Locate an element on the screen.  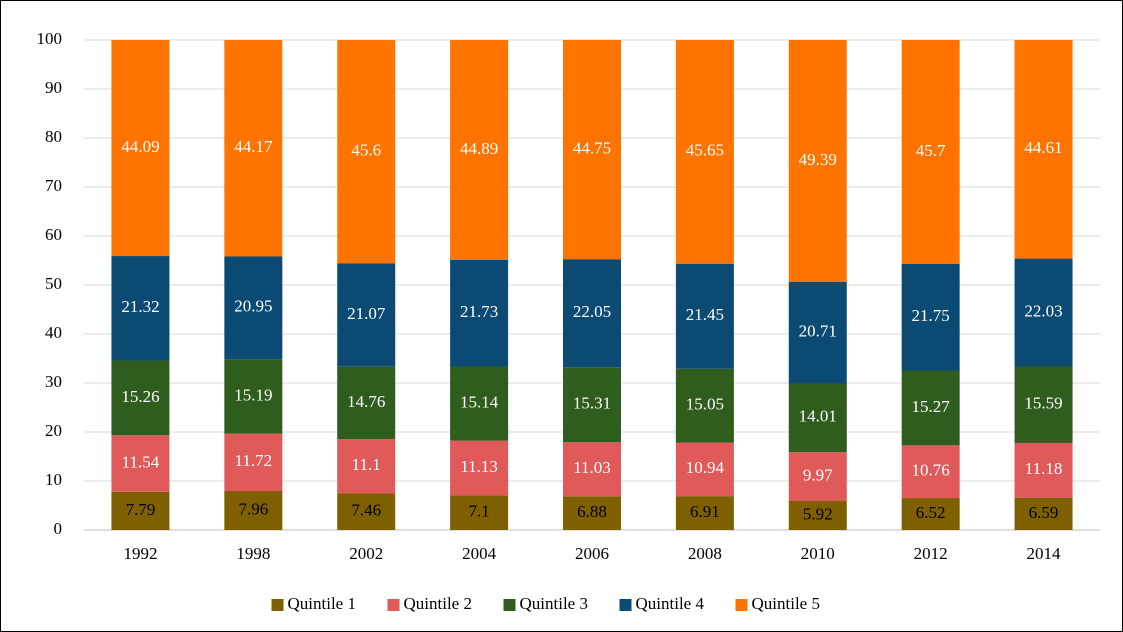
legend-label: Quintile 4 is located at coordinates (670, 603).